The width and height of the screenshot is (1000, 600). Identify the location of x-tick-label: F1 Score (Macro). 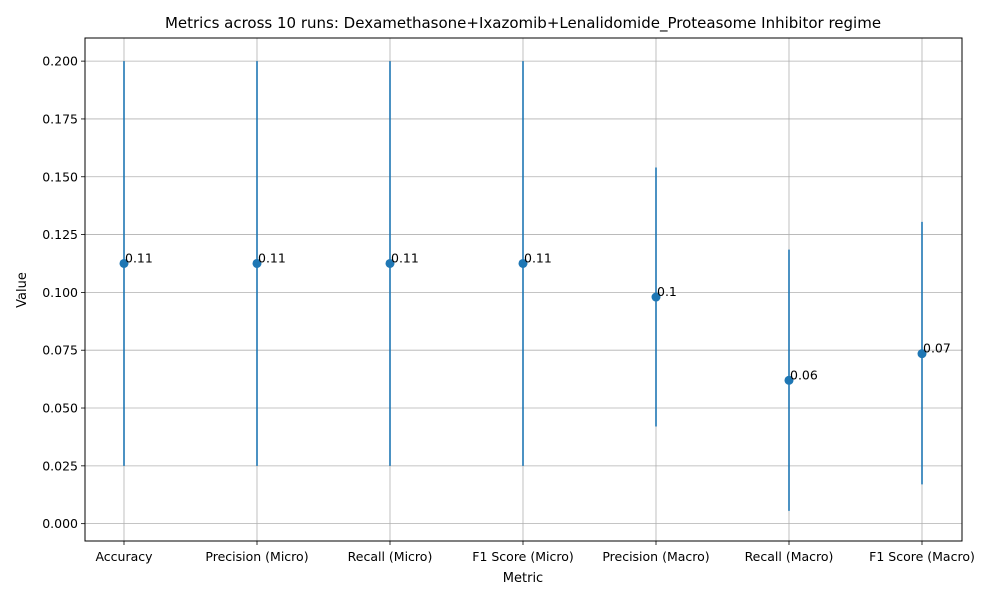
(922, 556).